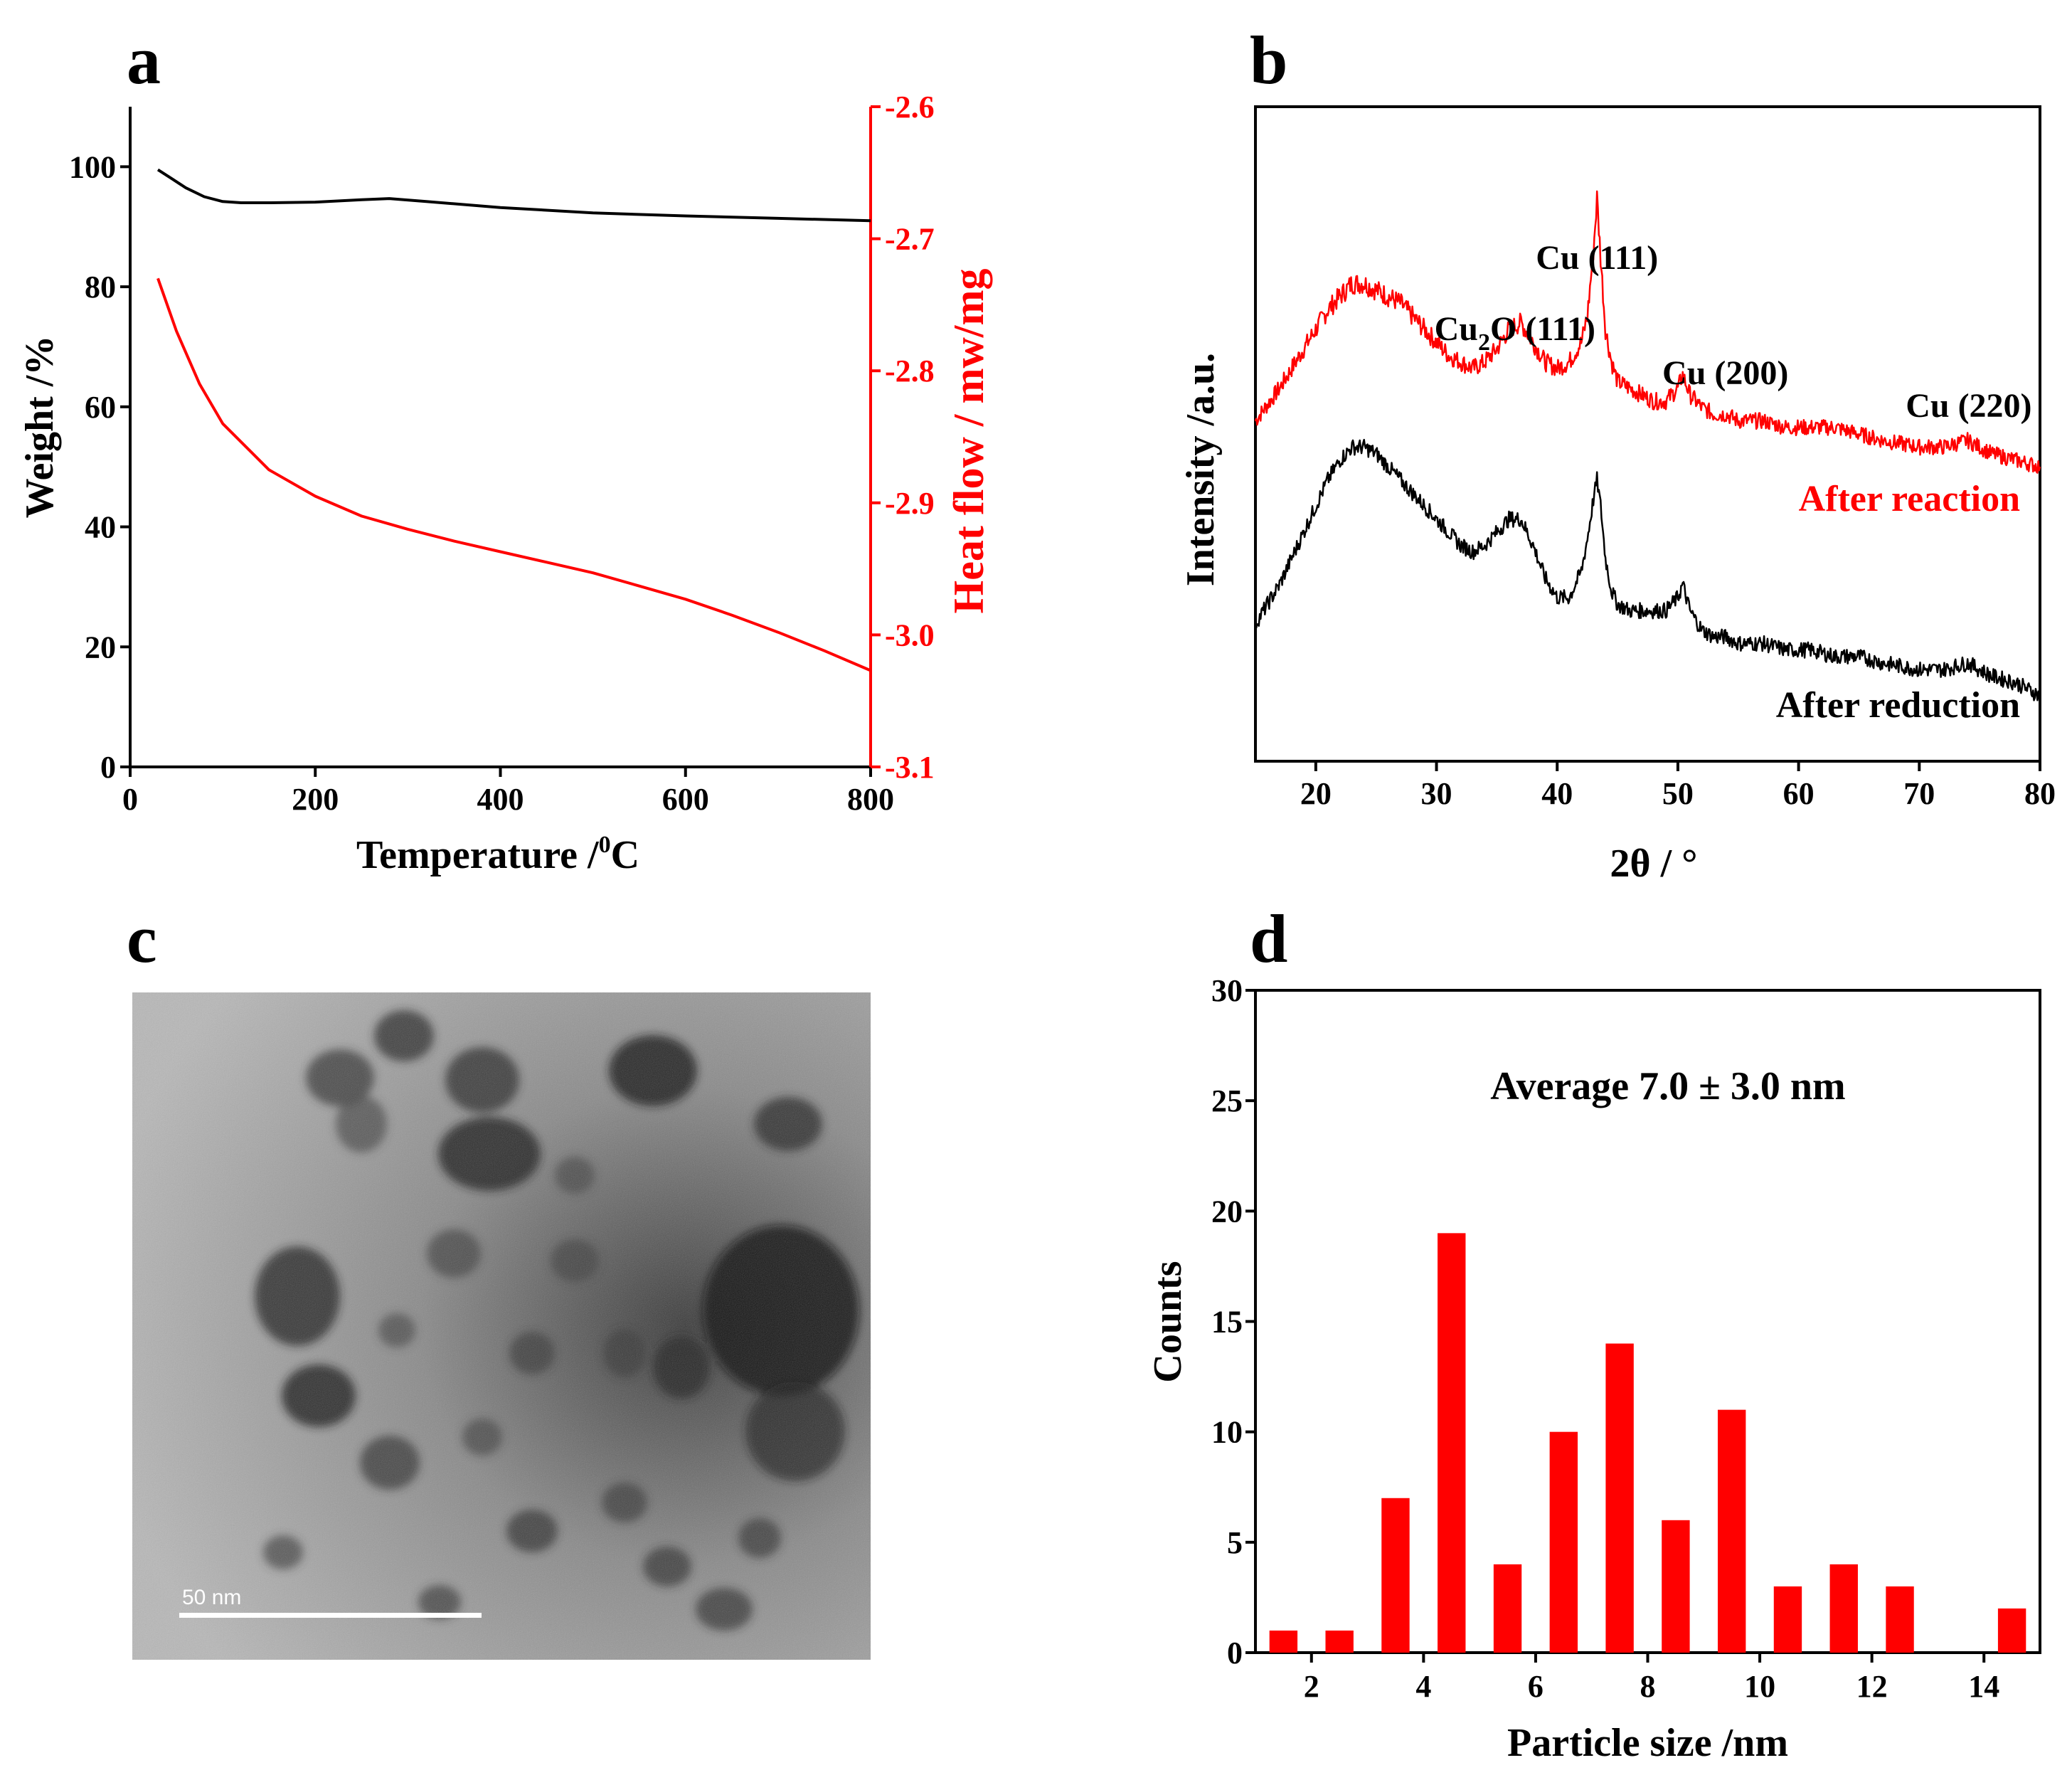  I want to click on y-tick-label: 10, so click(1227, 1432).